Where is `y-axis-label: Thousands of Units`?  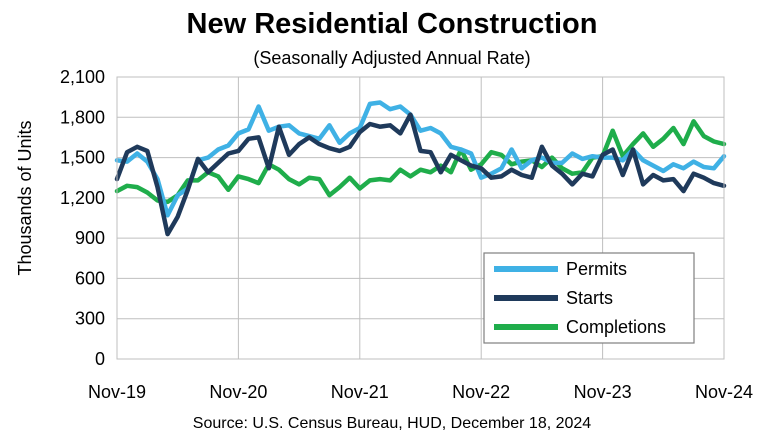
y-axis-label: Thousands of Units is located at coordinates (25, 197).